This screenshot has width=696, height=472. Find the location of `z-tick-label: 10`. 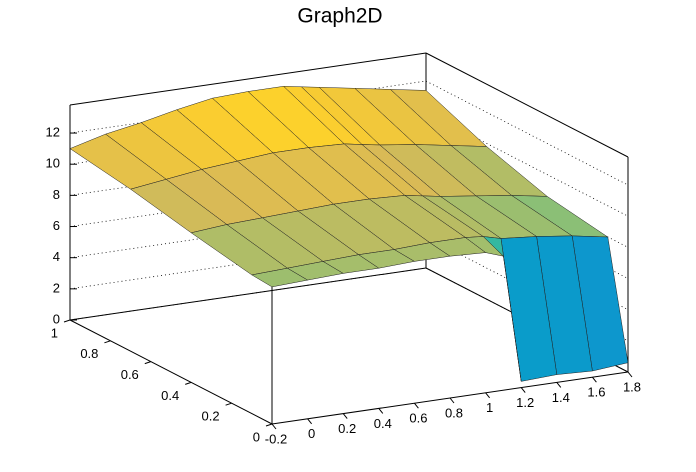

z-tick-label: 10 is located at coordinates (53, 163).